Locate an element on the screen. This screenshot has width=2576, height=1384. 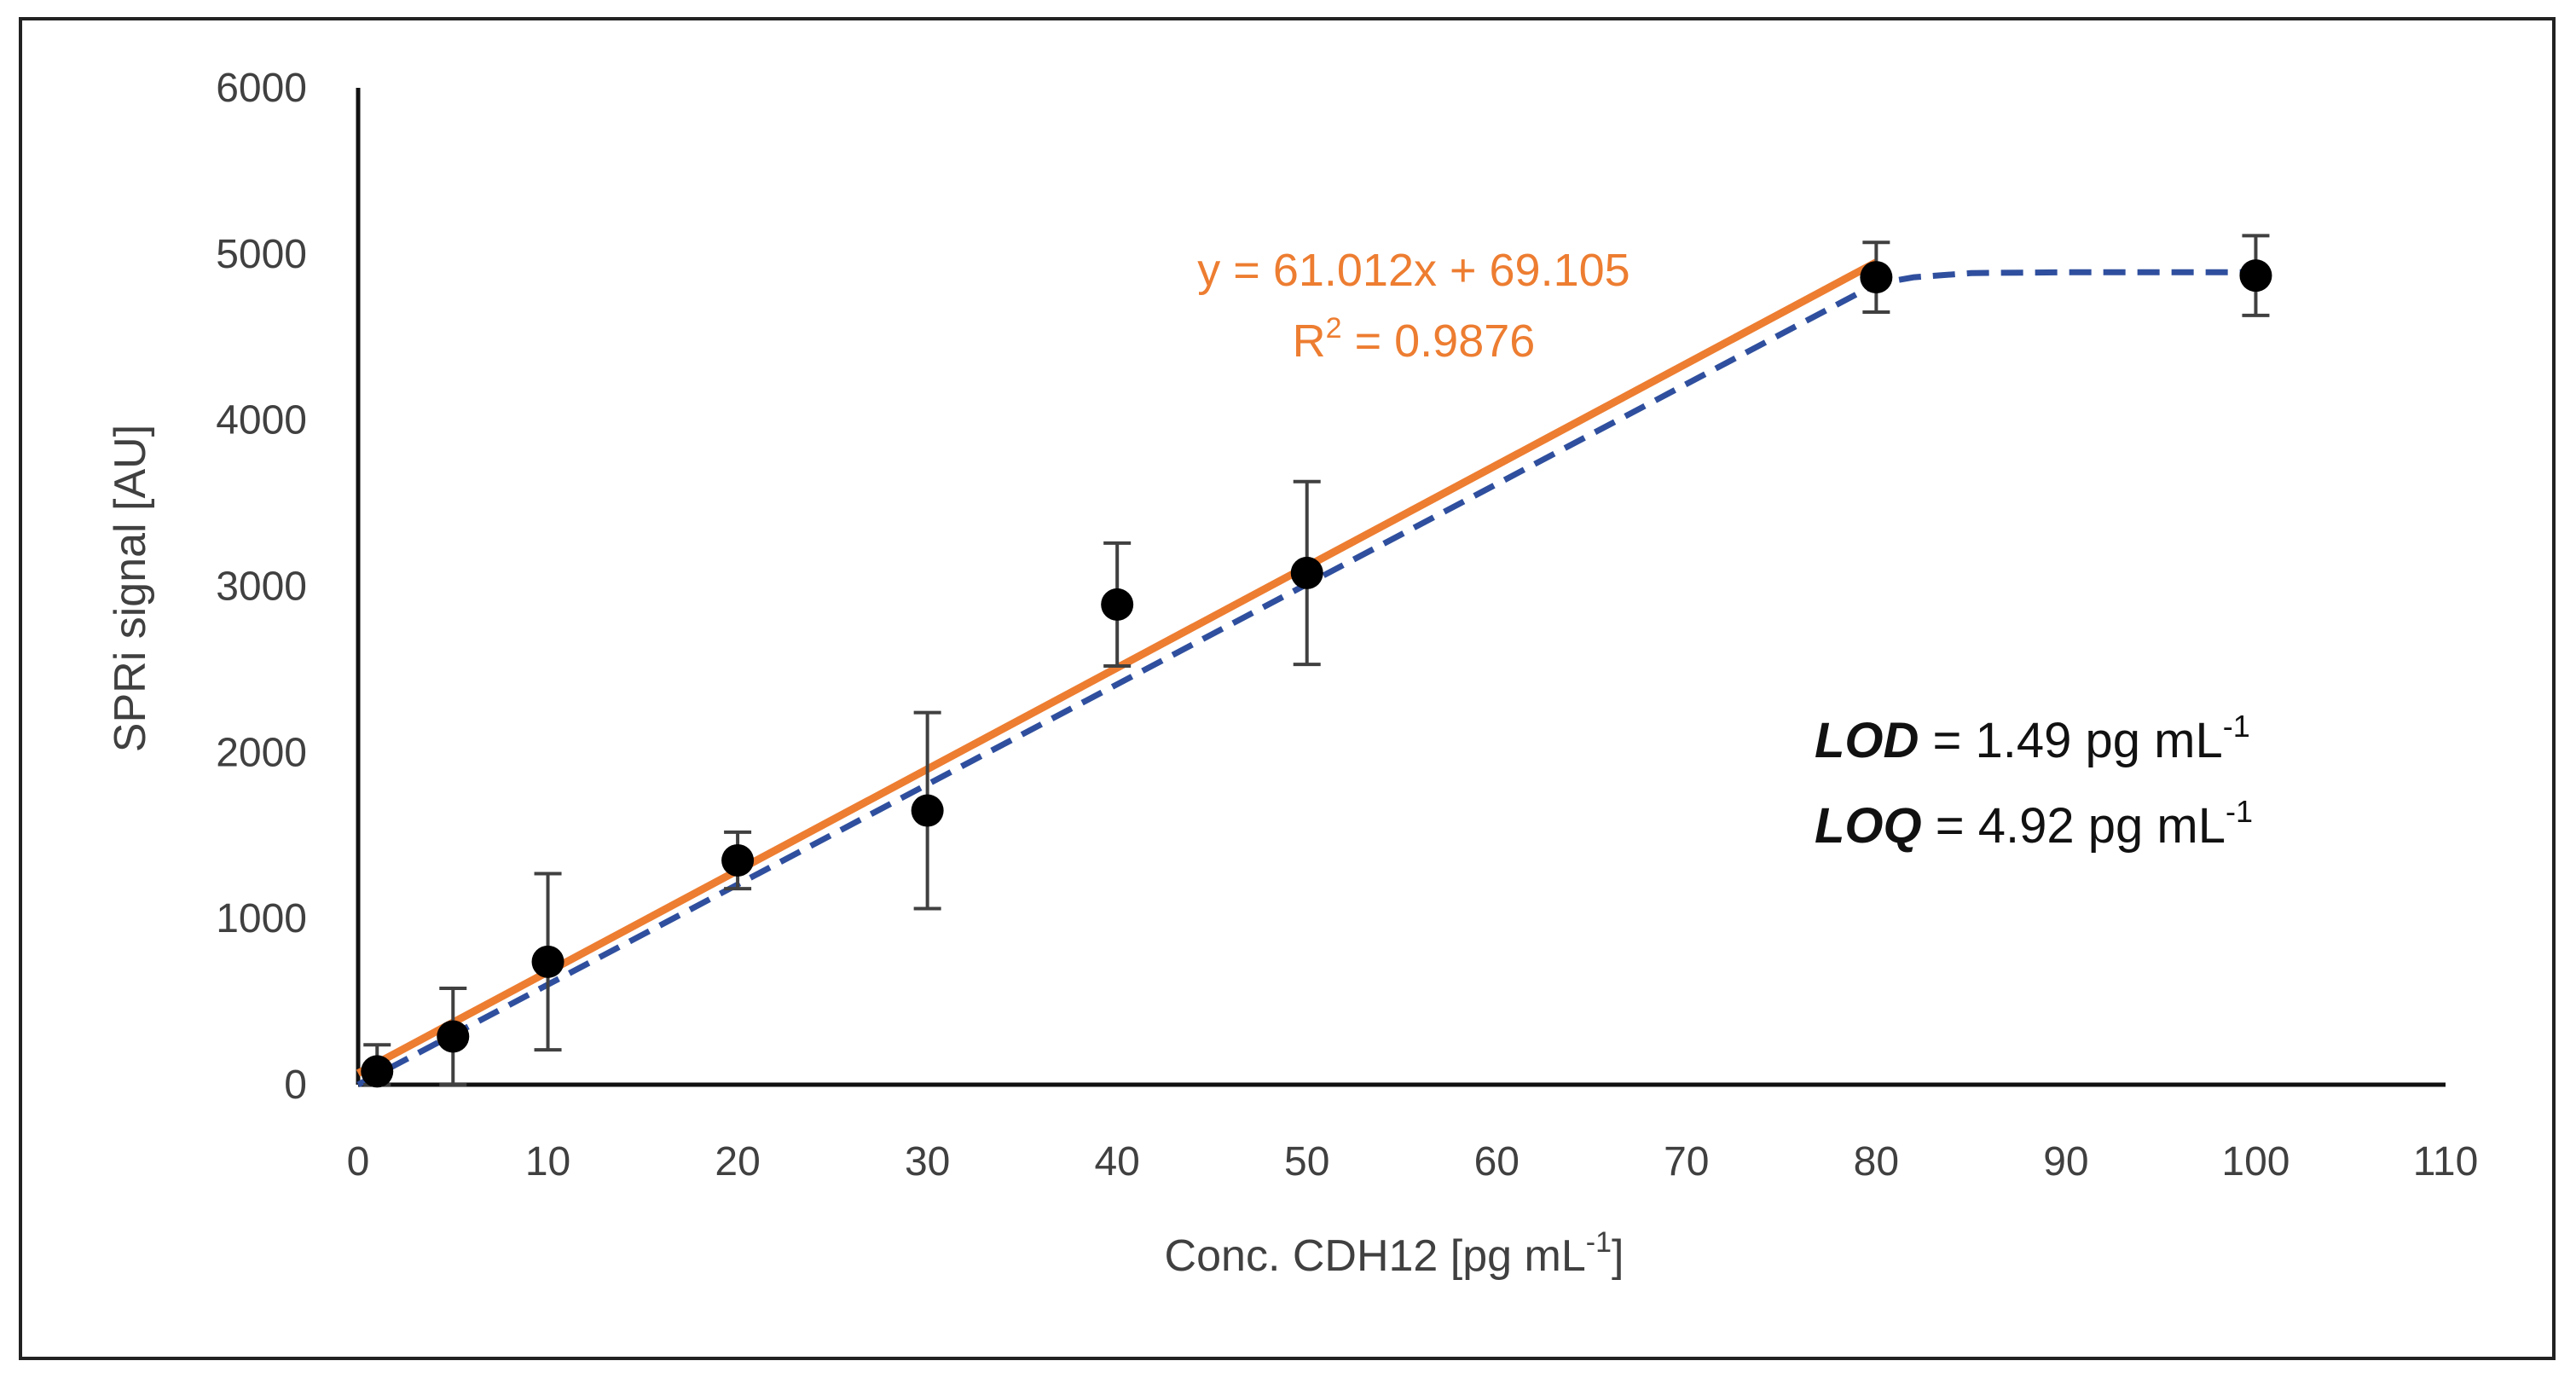
loq-annotation: LOQ = 4.92 pg mL-1 is located at coordinates (2034, 824).